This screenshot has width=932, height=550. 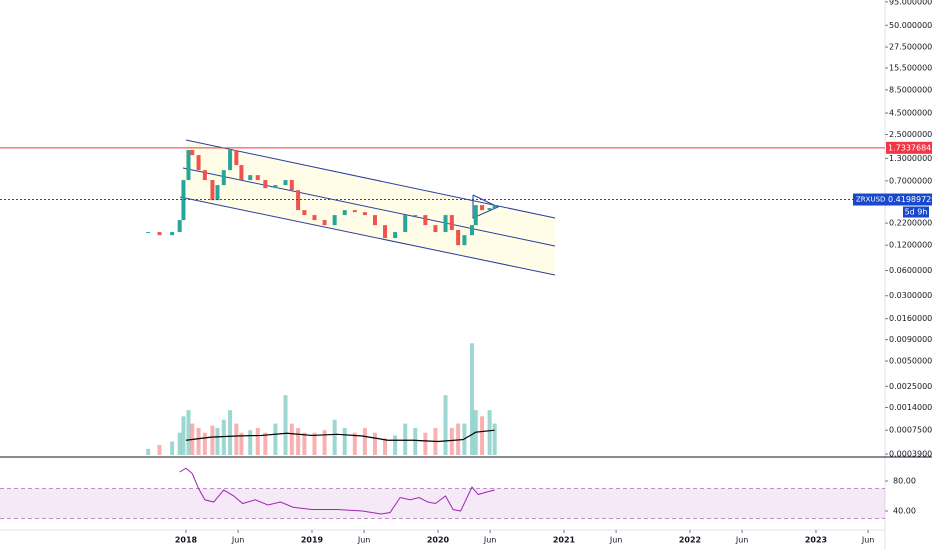 I want to click on x-tick-label: 2020, so click(x=438, y=540).